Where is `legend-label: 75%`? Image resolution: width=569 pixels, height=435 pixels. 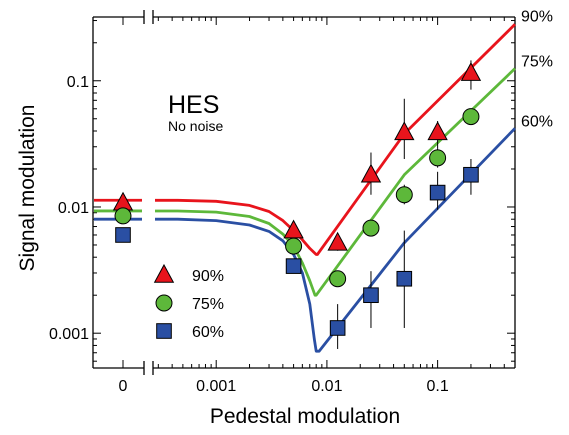
legend-label: 75% is located at coordinates (208, 304).